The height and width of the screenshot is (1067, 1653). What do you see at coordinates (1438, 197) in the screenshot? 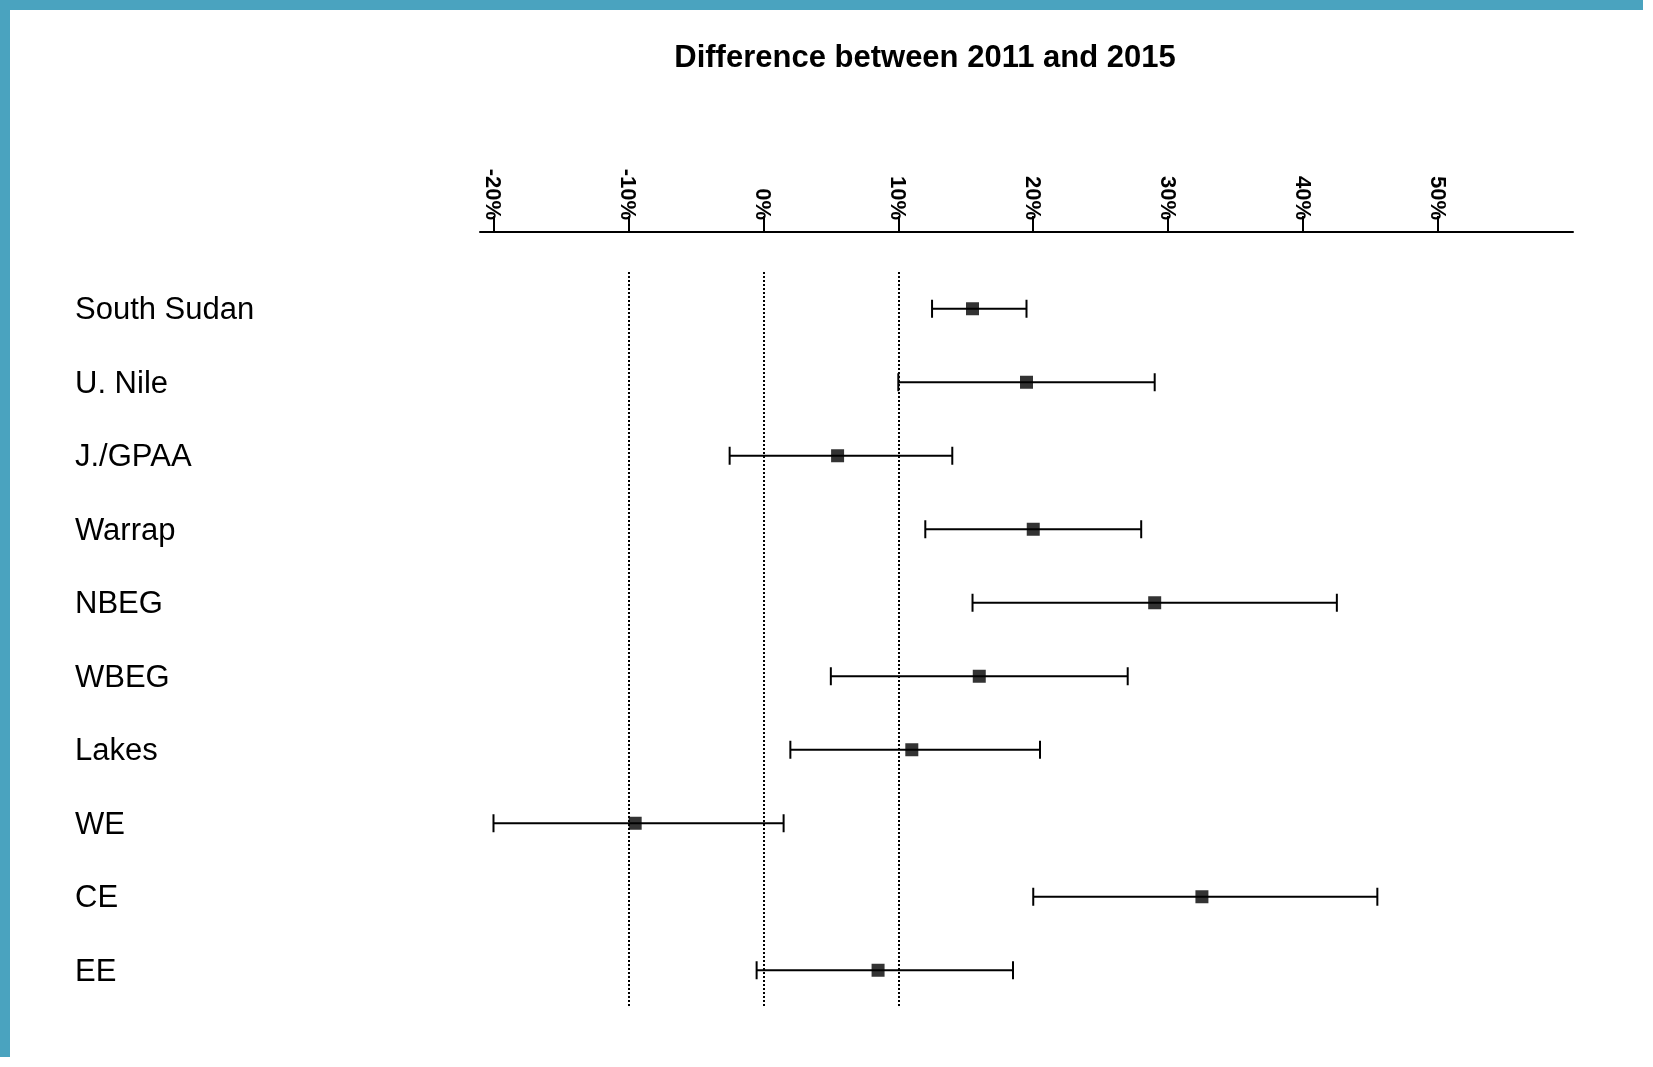
I see `x-tick-label: 50%` at bounding box center [1438, 197].